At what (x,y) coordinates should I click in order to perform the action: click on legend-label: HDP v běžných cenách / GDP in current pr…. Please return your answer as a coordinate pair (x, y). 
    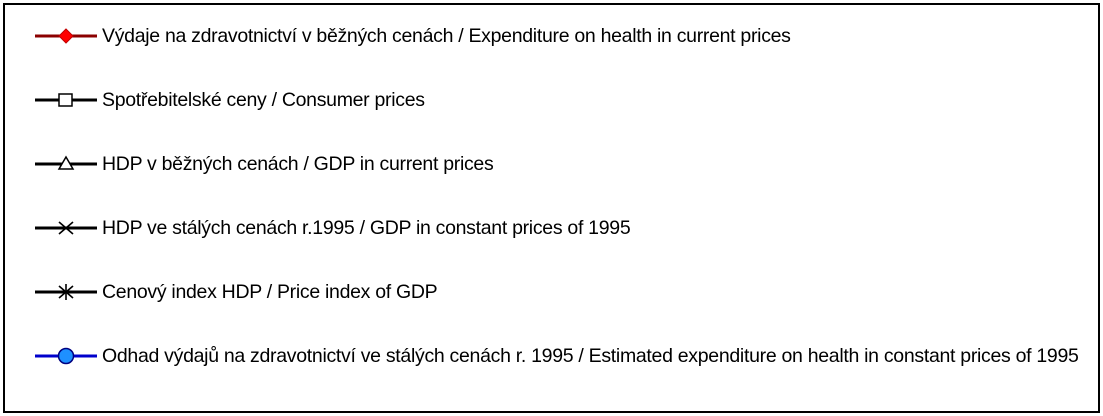
    Looking at the image, I should click on (298, 164).